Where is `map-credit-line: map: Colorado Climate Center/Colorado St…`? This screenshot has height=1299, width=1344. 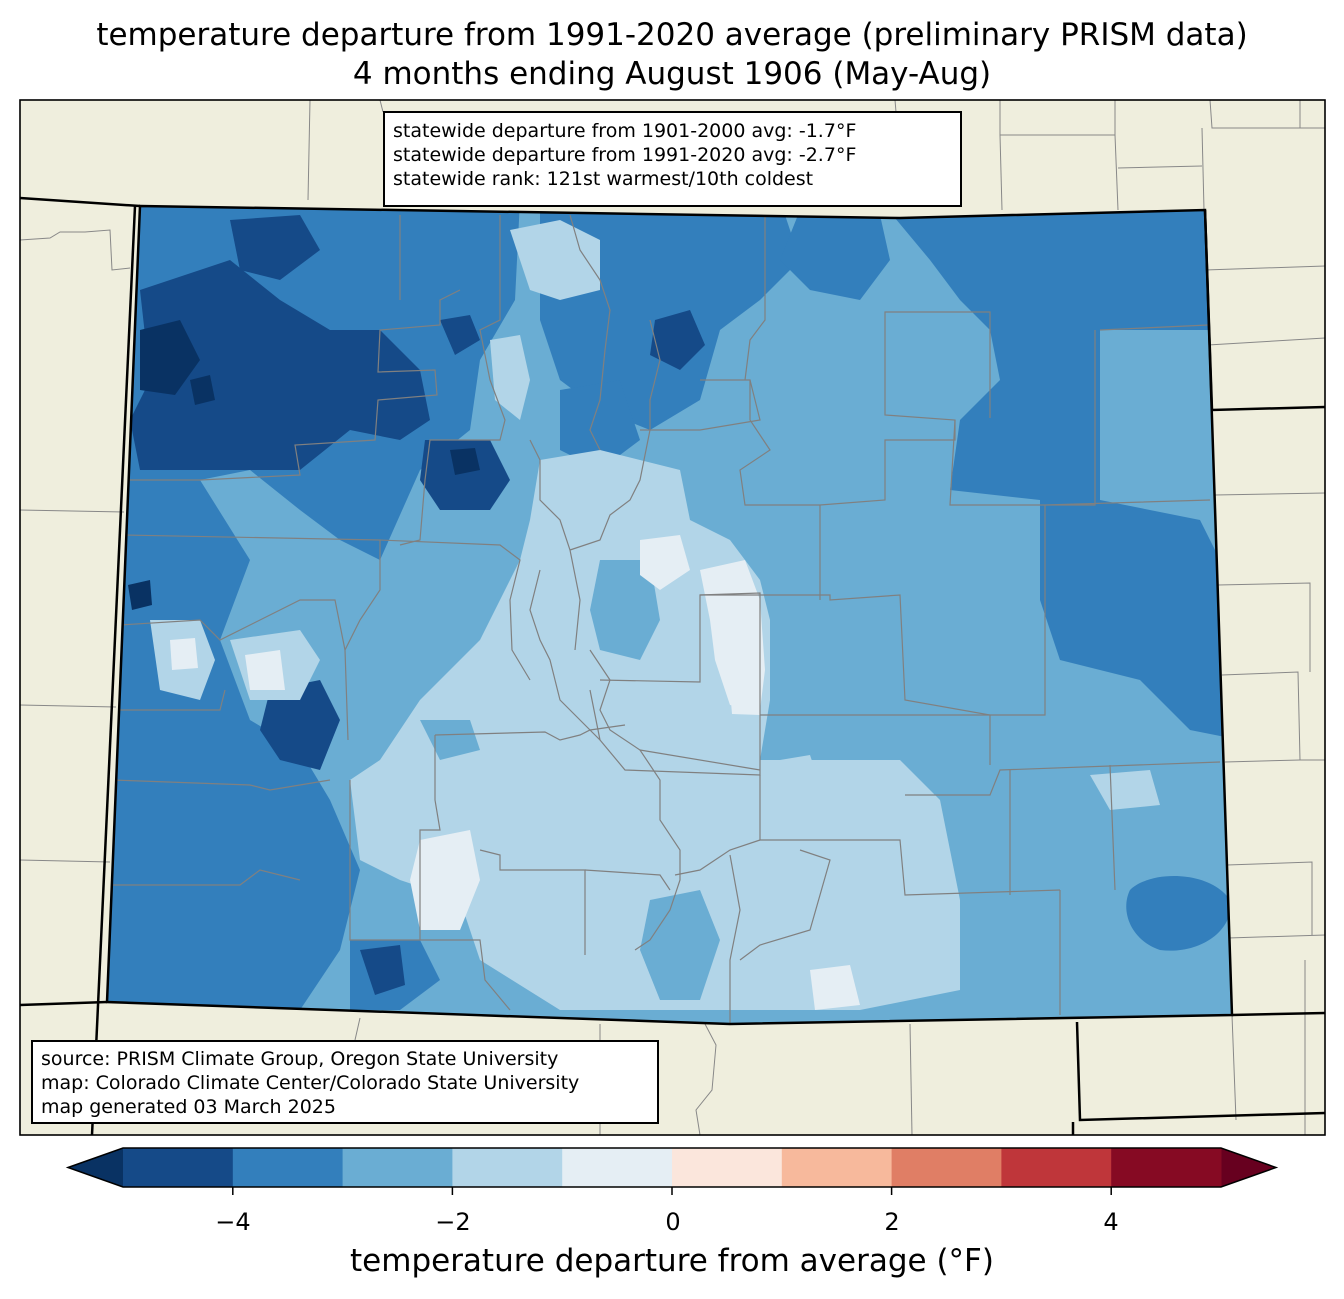
map-credit-line: map: Colorado Climate Center/Colorado St… is located at coordinates (310, 1083).